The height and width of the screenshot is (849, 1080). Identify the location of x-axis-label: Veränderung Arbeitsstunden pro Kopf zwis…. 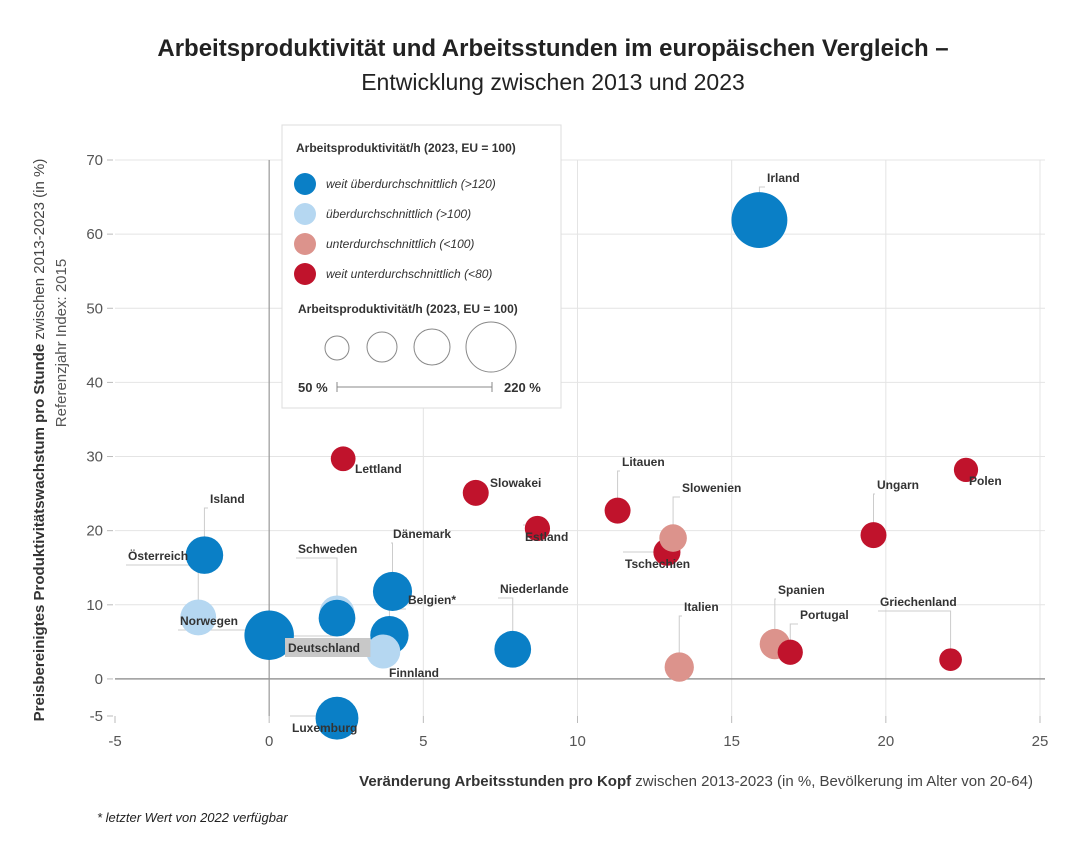
(696, 781).